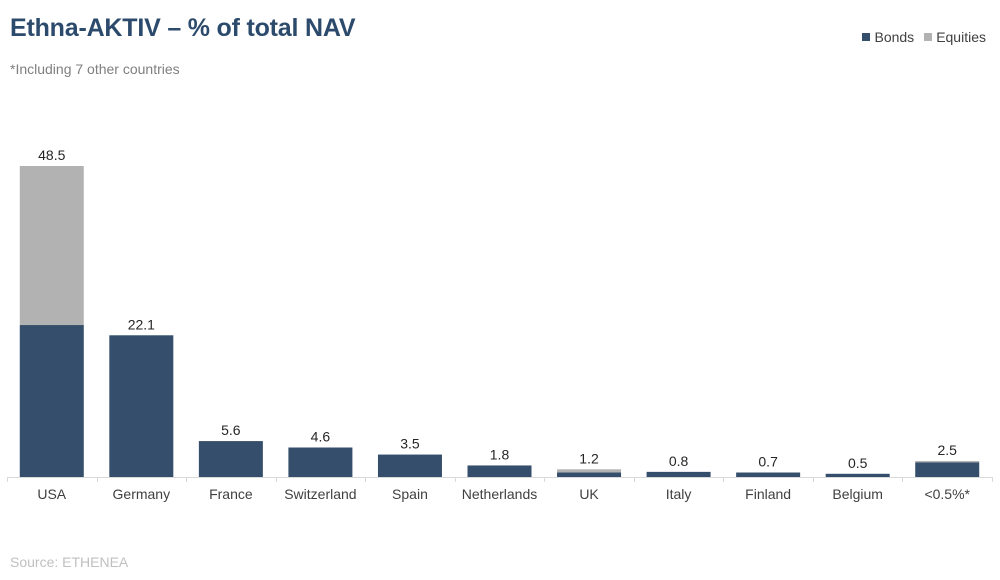  Describe the element at coordinates (142, 494) in the screenshot. I see `x-tick-label: Germany` at that location.